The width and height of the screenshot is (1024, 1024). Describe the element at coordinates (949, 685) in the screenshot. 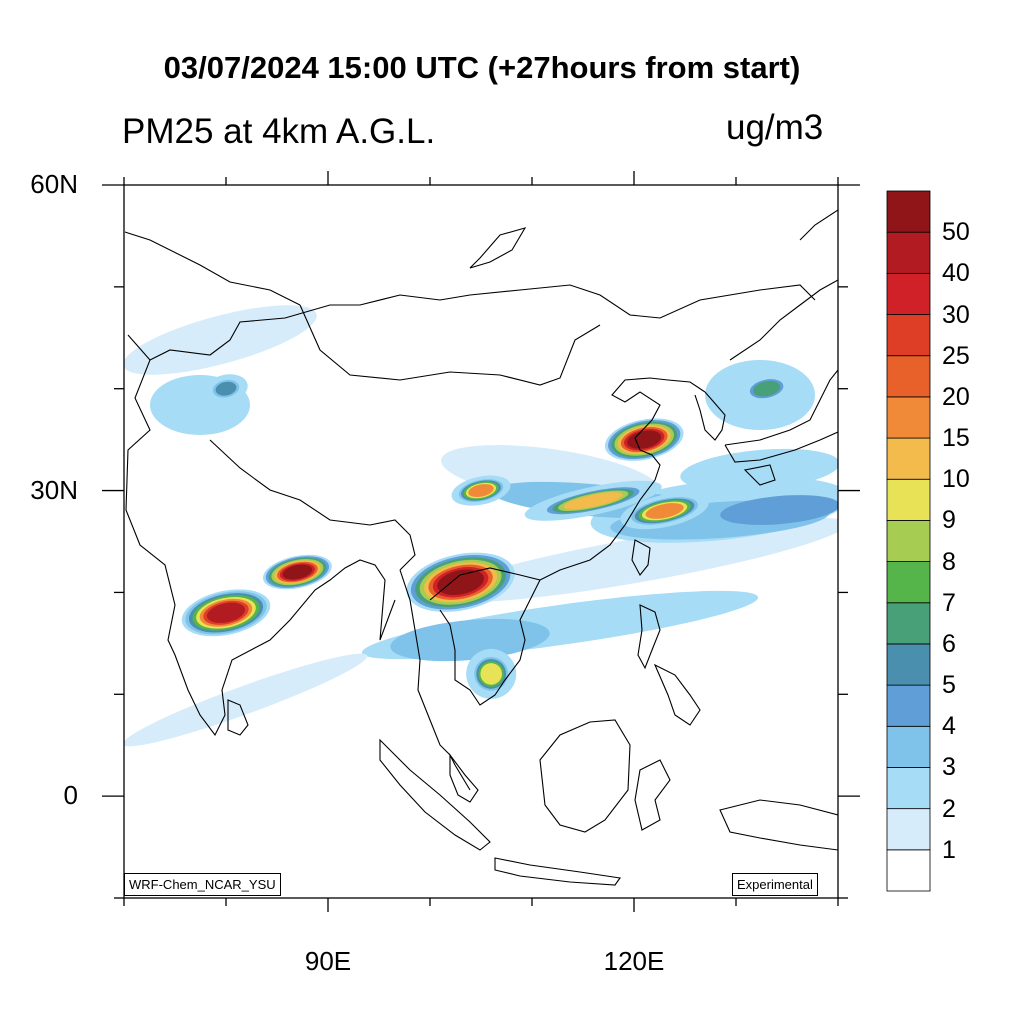

I see `colorbar-tick-label: 5` at that location.